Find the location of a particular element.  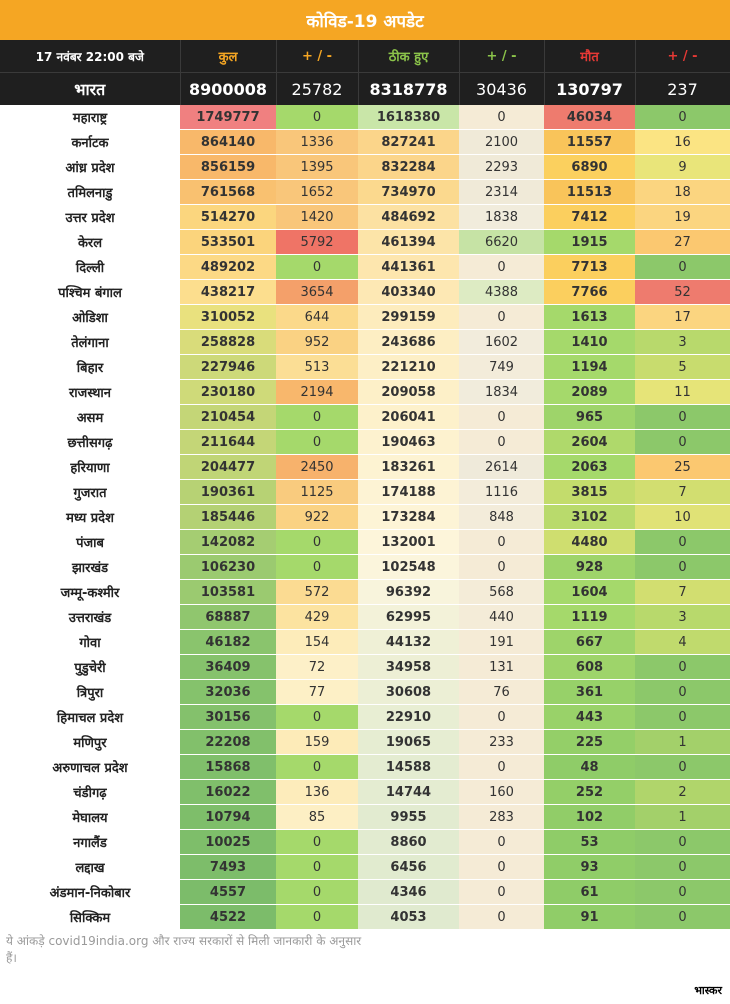

state-total: 190361 is located at coordinates (228, 492).